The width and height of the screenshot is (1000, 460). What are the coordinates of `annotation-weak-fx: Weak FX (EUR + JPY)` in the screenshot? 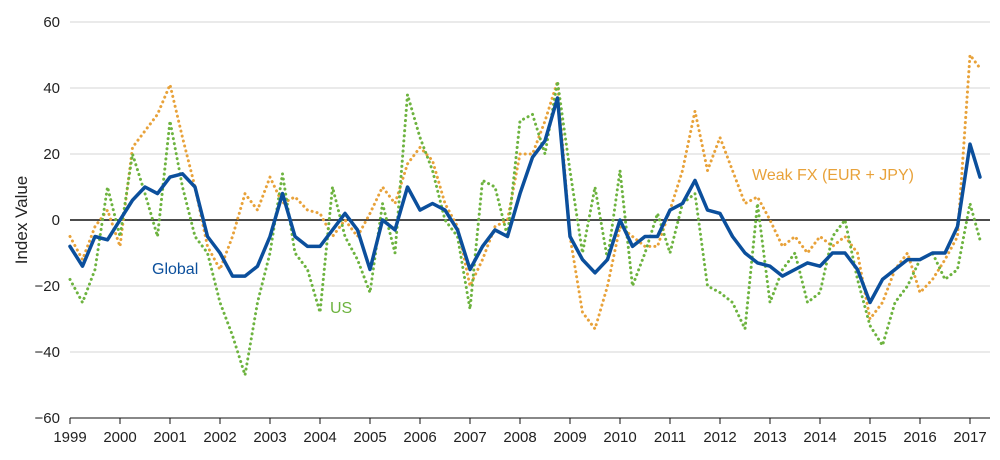 It's located at (833, 175).